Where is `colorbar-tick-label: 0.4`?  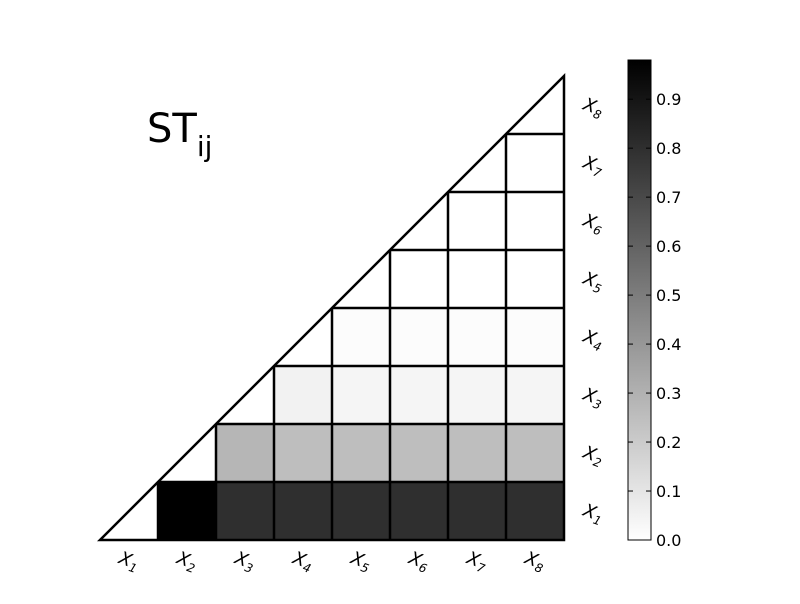
colorbar-tick-label: 0.4 is located at coordinates (668, 344).